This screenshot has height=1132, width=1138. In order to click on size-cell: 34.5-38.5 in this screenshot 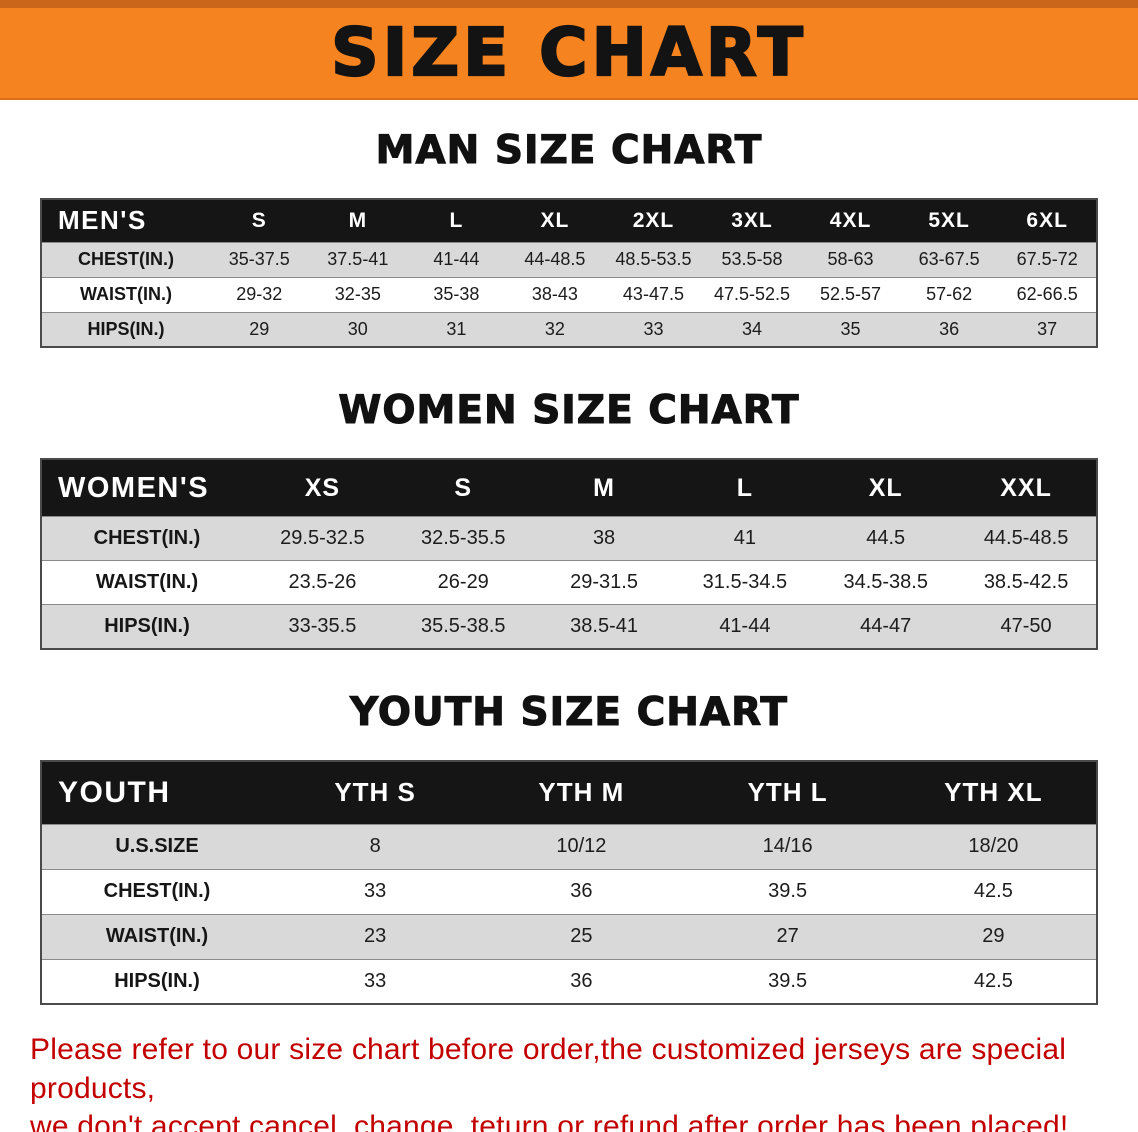, I will do `click(885, 582)`.